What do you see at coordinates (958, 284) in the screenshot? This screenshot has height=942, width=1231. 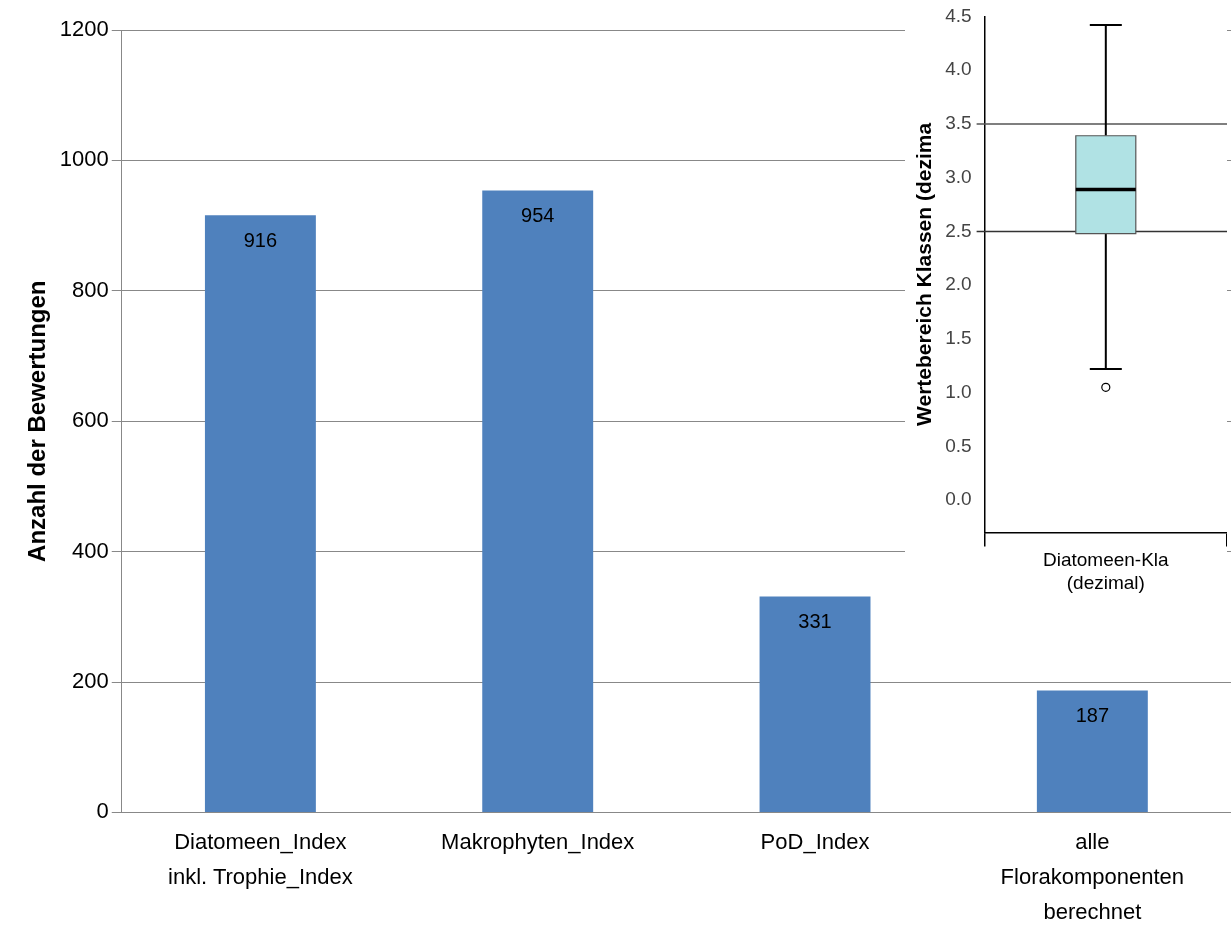 I see `y-tick-label: 2.0` at bounding box center [958, 284].